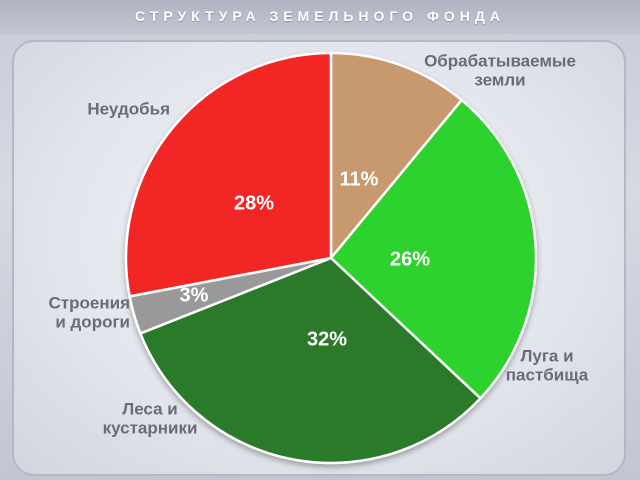 Image resolution: width=640 pixels, height=480 pixels. I want to click on slice-value-label-2: 26%, so click(410, 259).